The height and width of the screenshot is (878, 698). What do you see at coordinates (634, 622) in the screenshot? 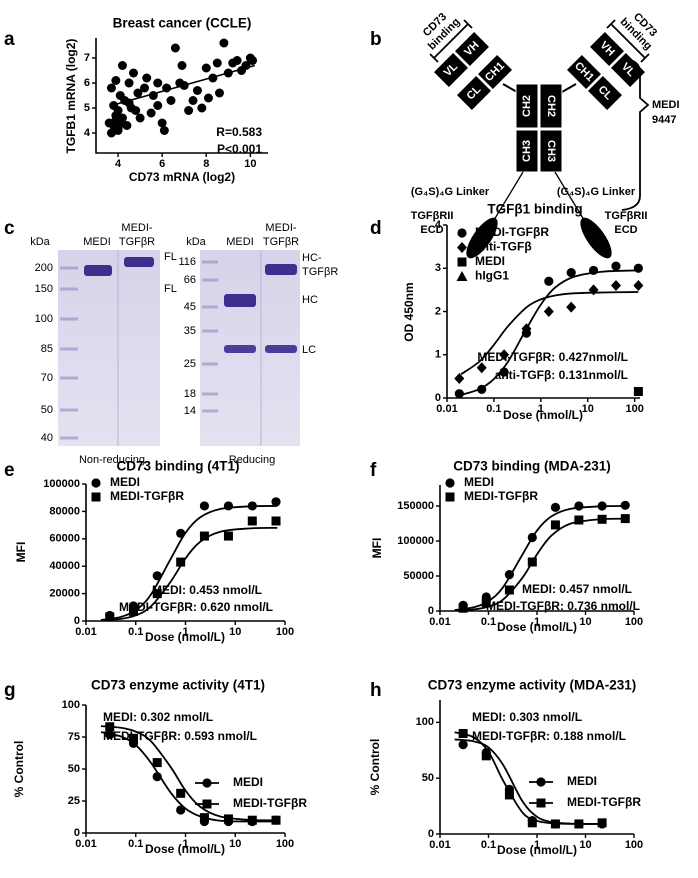
I see `x-tick-label: 100` at bounding box center [634, 622].